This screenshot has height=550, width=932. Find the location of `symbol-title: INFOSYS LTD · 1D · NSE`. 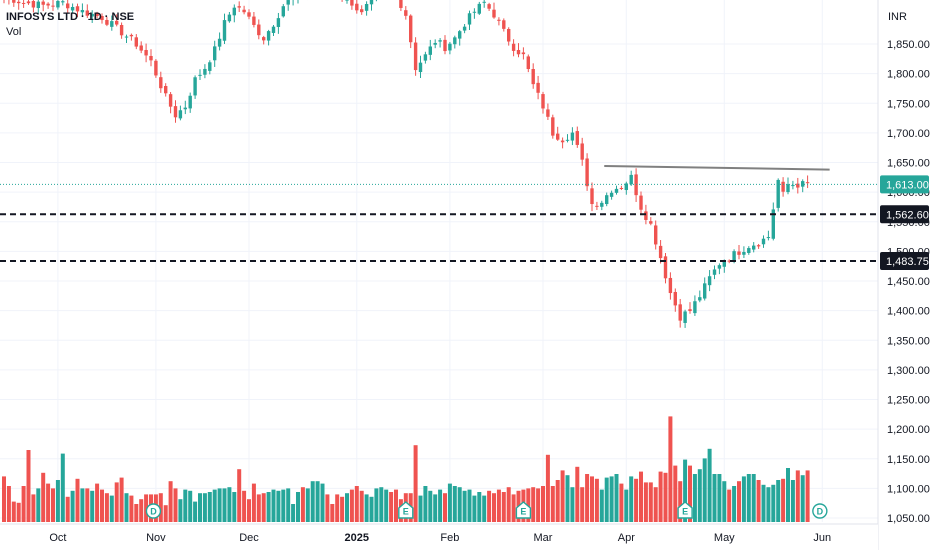

symbol-title: INFOSYS LTD · 1D · NSE is located at coordinates (70, 17).